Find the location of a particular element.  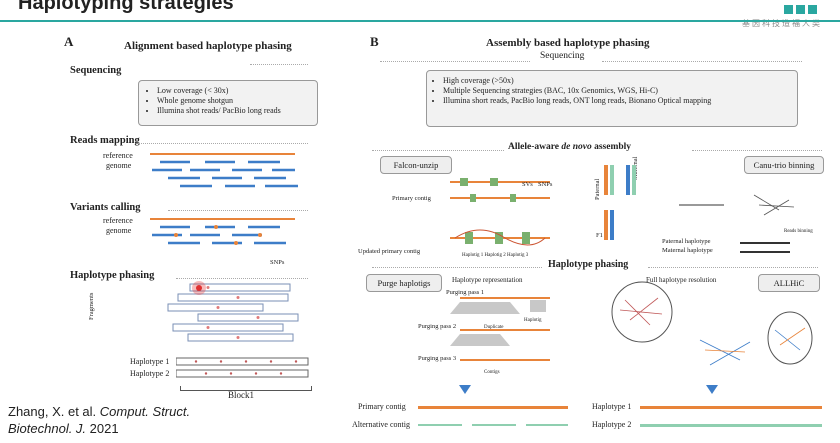

heading-prefix: Allele-aware is located at coordinates (535, 147).